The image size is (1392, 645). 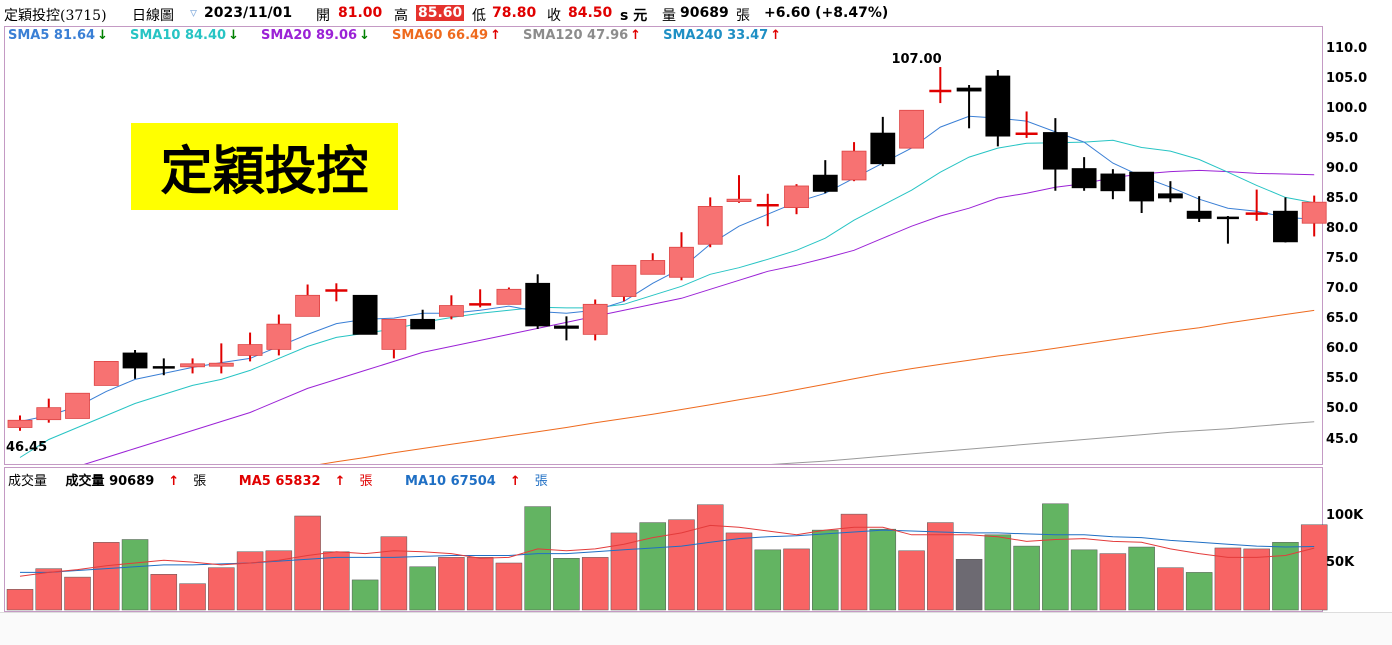 What do you see at coordinates (826, 13) in the screenshot?
I see `price-change: +6.60 (+8.47%)` at bounding box center [826, 13].